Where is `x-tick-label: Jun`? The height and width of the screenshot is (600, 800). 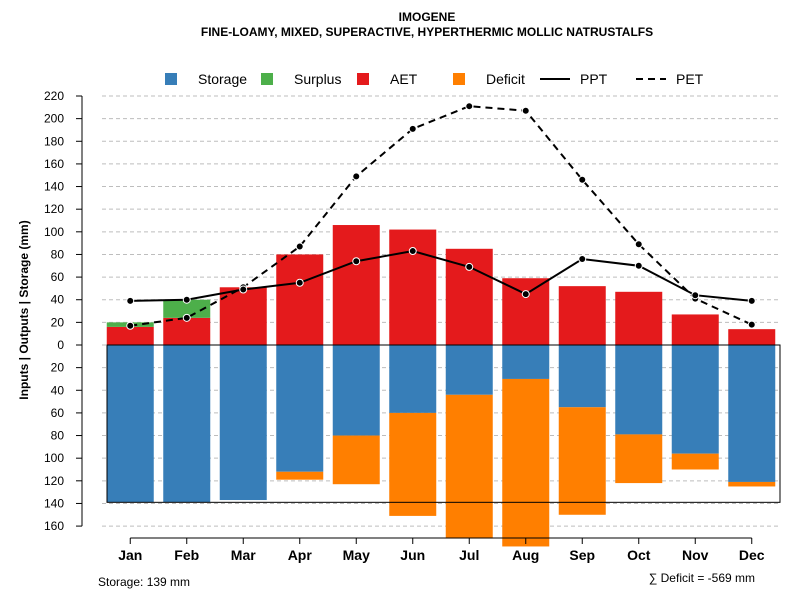
x-tick-label: Jun is located at coordinates (412, 555).